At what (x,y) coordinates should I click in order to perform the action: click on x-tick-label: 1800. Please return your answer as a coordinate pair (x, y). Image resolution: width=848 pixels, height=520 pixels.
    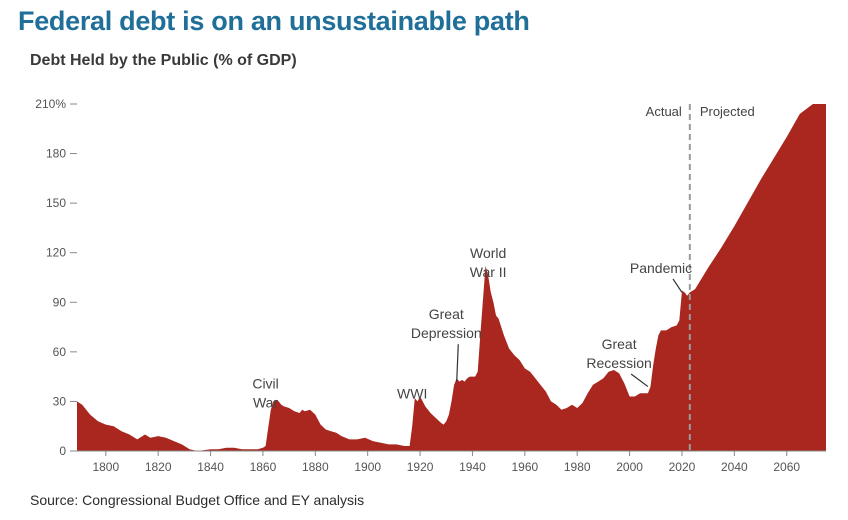
    Looking at the image, I should click on (105, 467).